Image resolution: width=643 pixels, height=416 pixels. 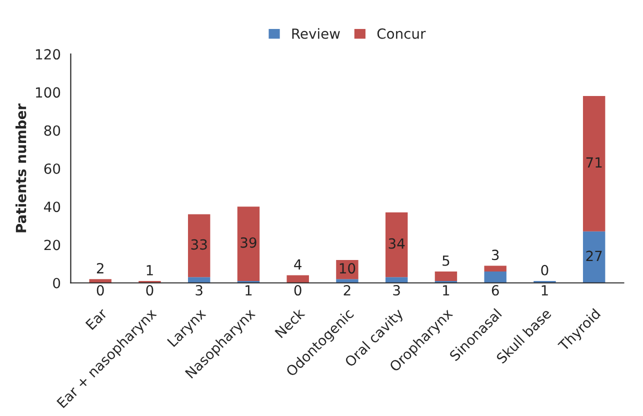 What do you see at coordinates (48, 54) in the screenshot?
I see `y-tick-label: 120` at bounding box center [48, 54].